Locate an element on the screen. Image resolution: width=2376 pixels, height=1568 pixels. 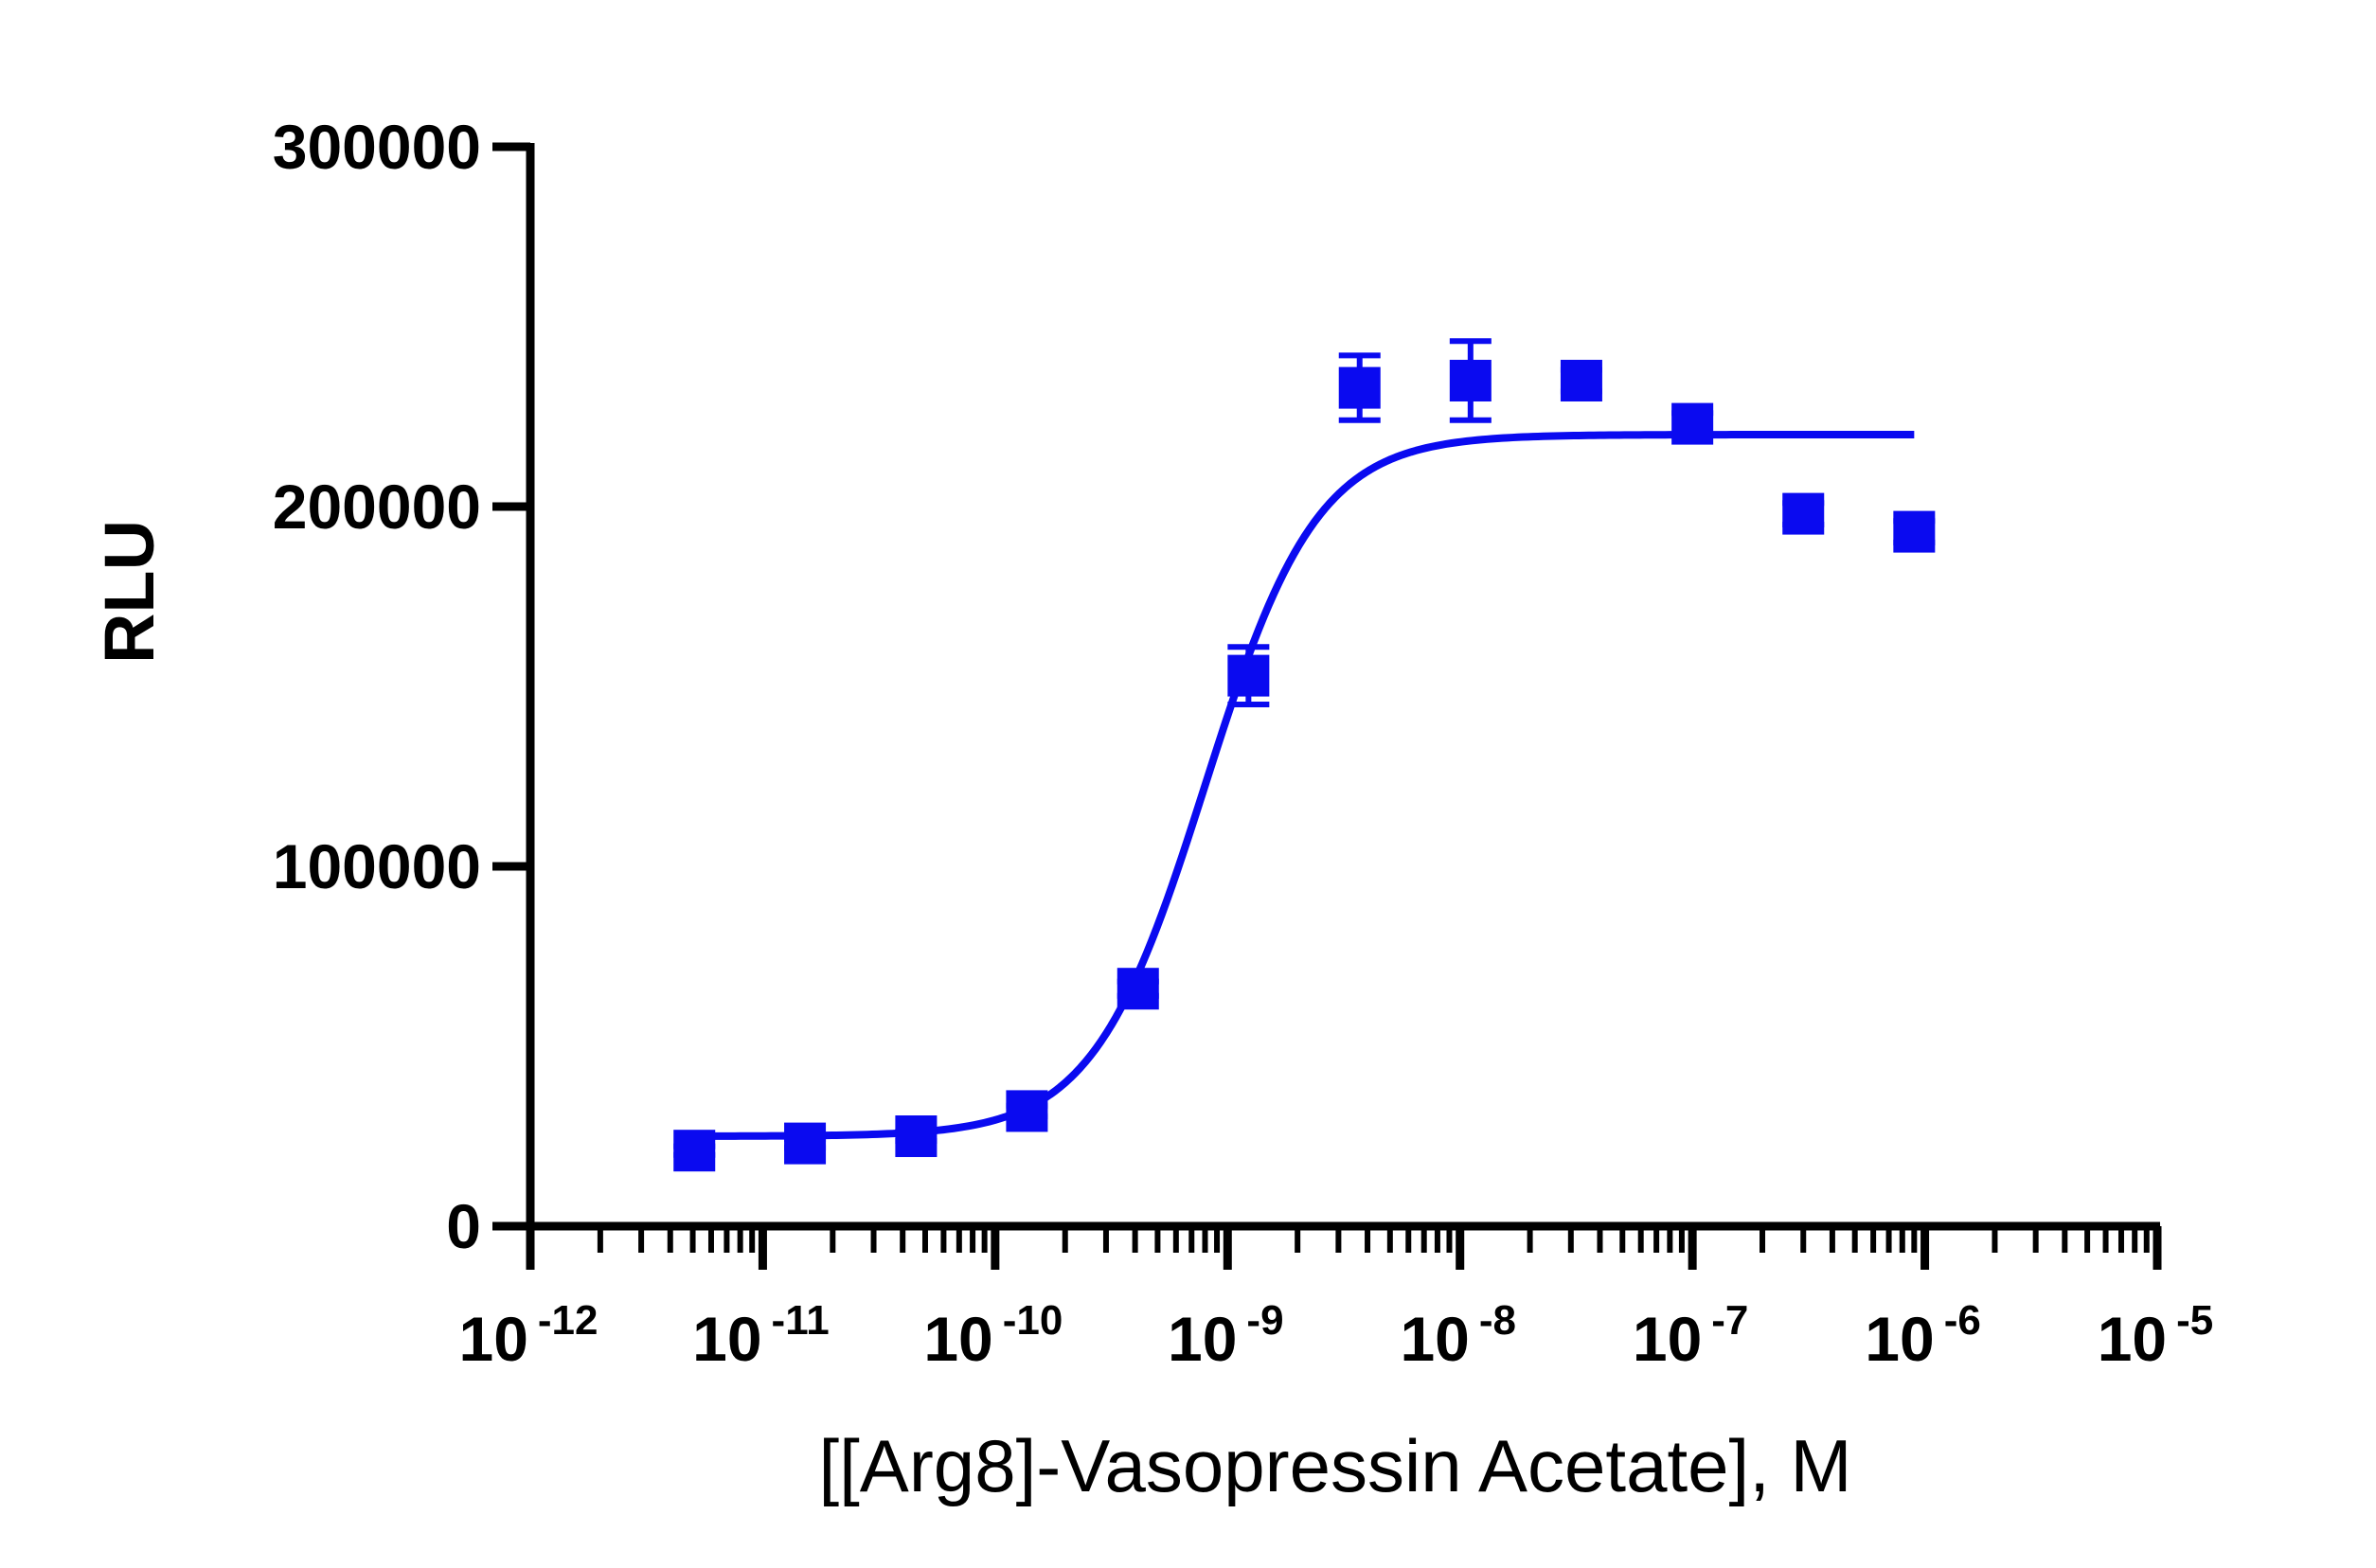
y-axis-title: RLU is located at coordinates (129, 592).